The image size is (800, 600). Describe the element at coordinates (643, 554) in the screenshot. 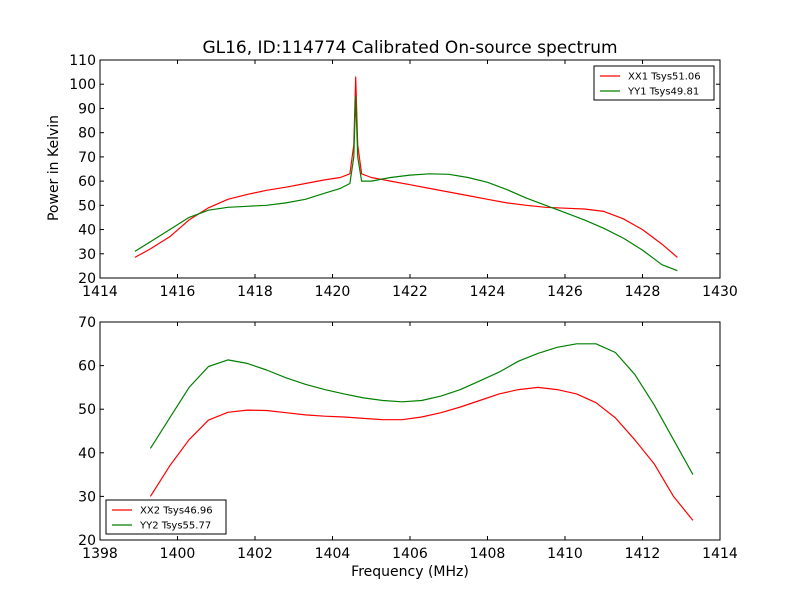

I see `x-tick-label: 1412` at that location.